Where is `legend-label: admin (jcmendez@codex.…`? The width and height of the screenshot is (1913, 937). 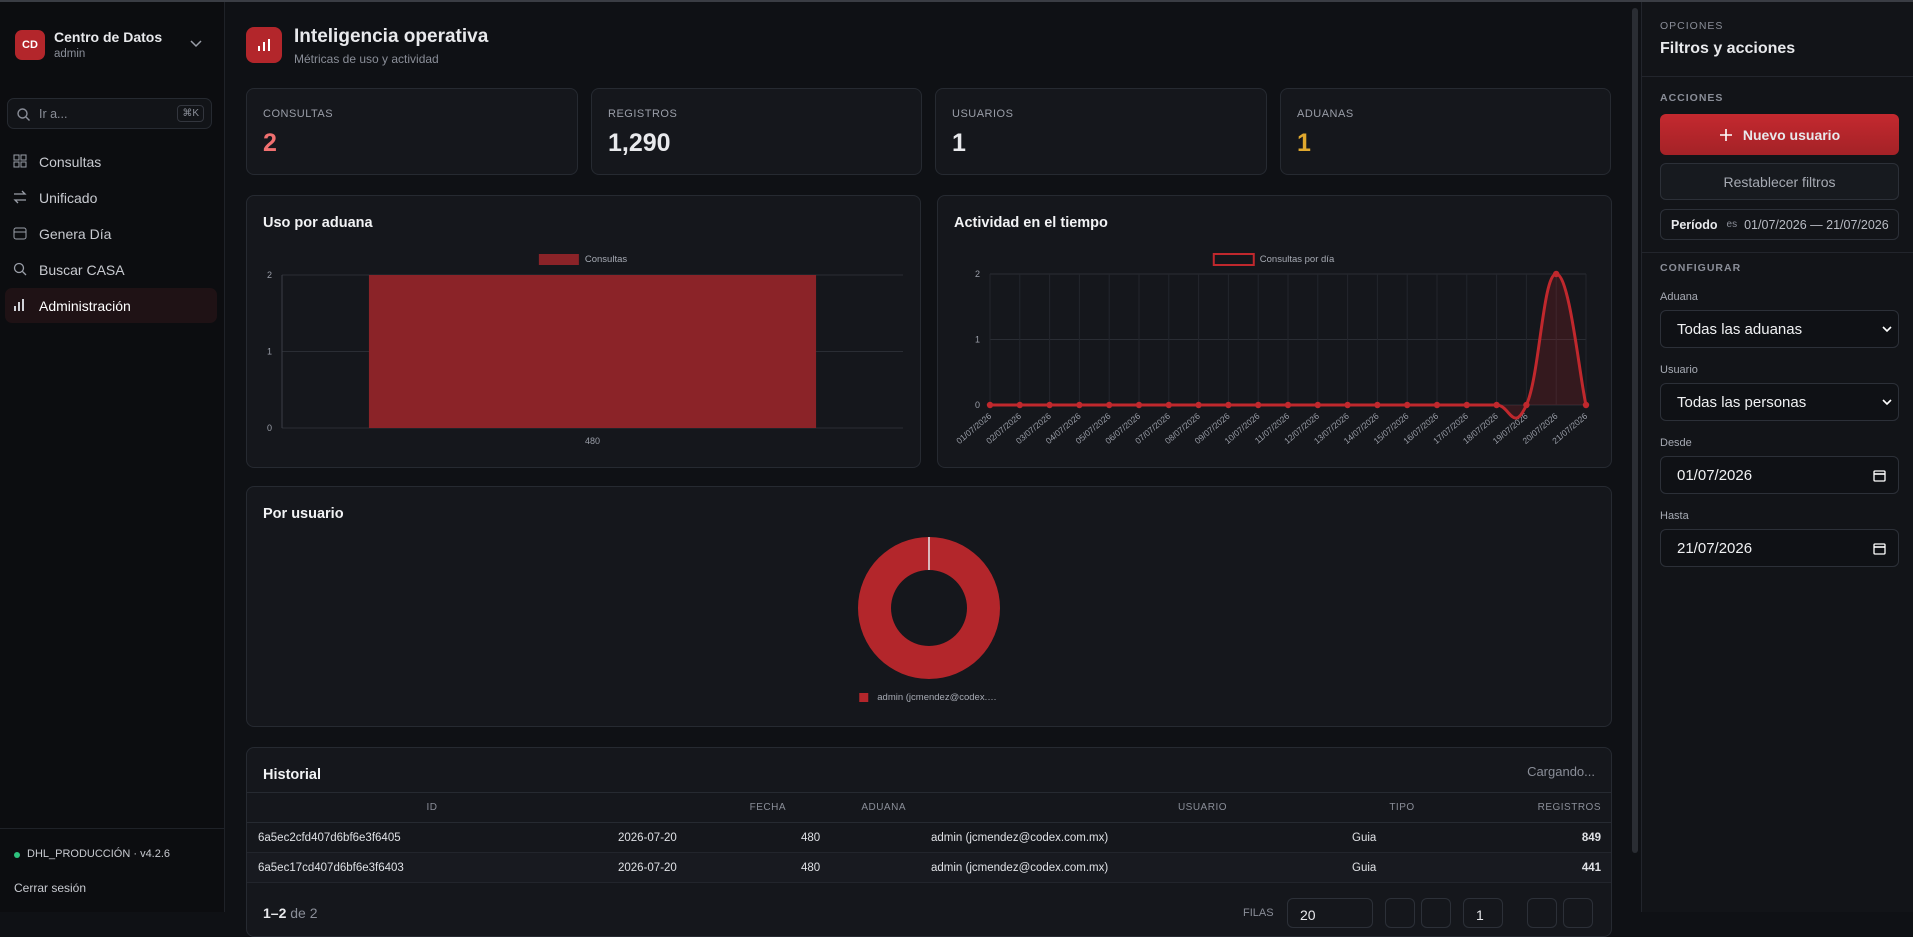 legend-label: admin (jcmendez@codex.… is located at coordinates (936, 697).